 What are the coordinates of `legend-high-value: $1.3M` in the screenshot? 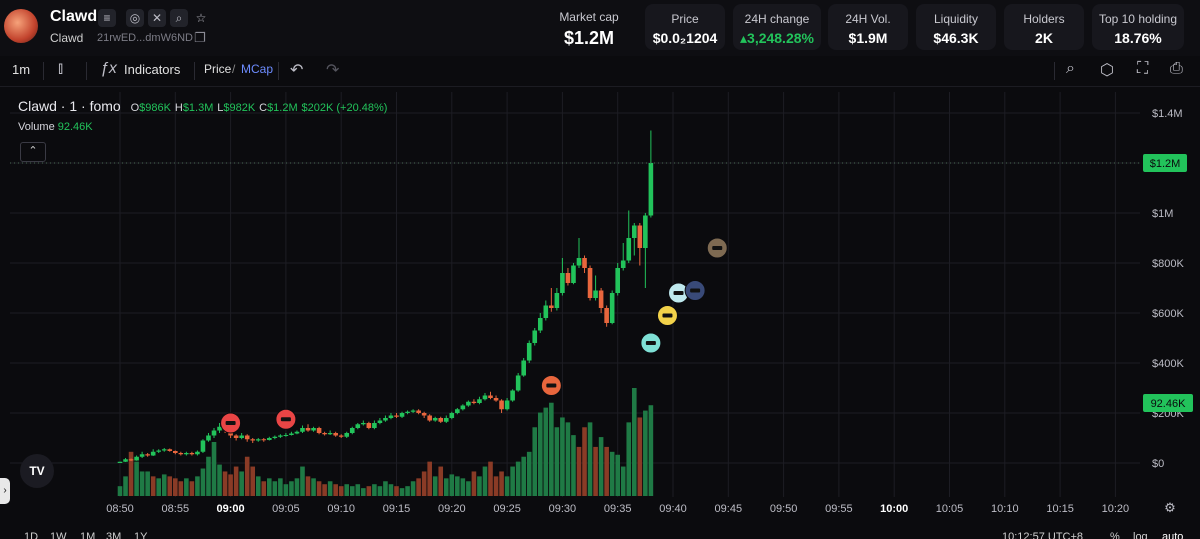 It's located at (198, 108).